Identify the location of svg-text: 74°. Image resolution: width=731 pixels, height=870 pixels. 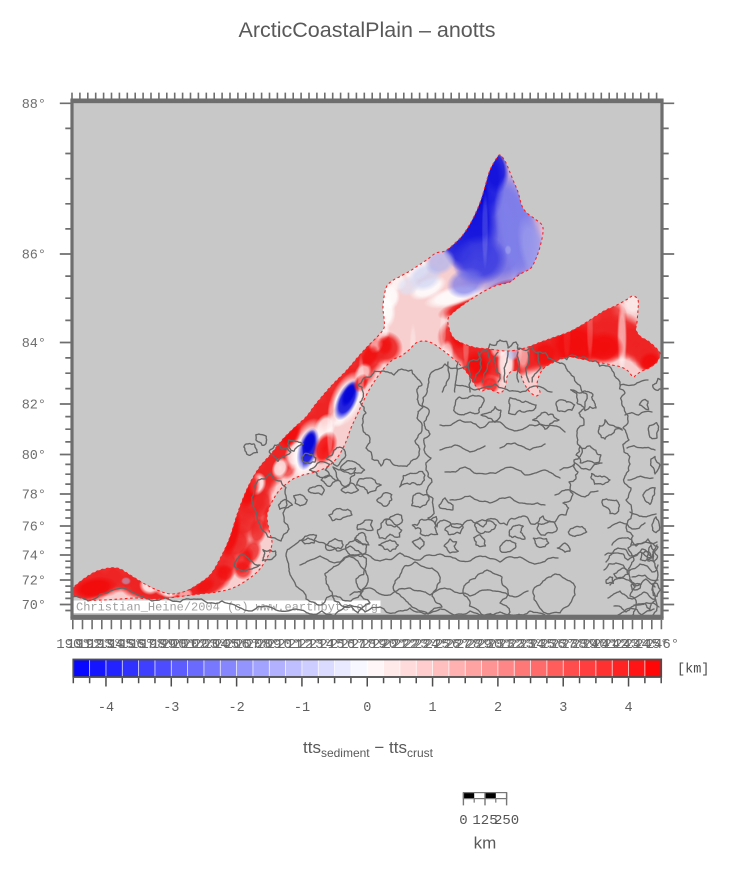
(34, 557).